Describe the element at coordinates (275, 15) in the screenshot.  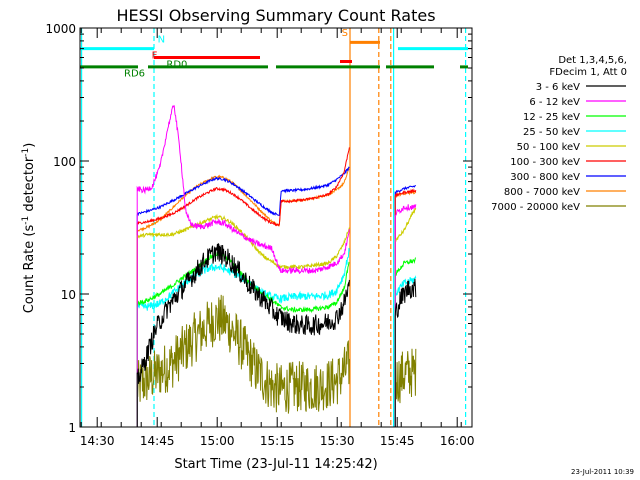
I see `chart-title: HESSI Observing Summary Count Rates` at that location.